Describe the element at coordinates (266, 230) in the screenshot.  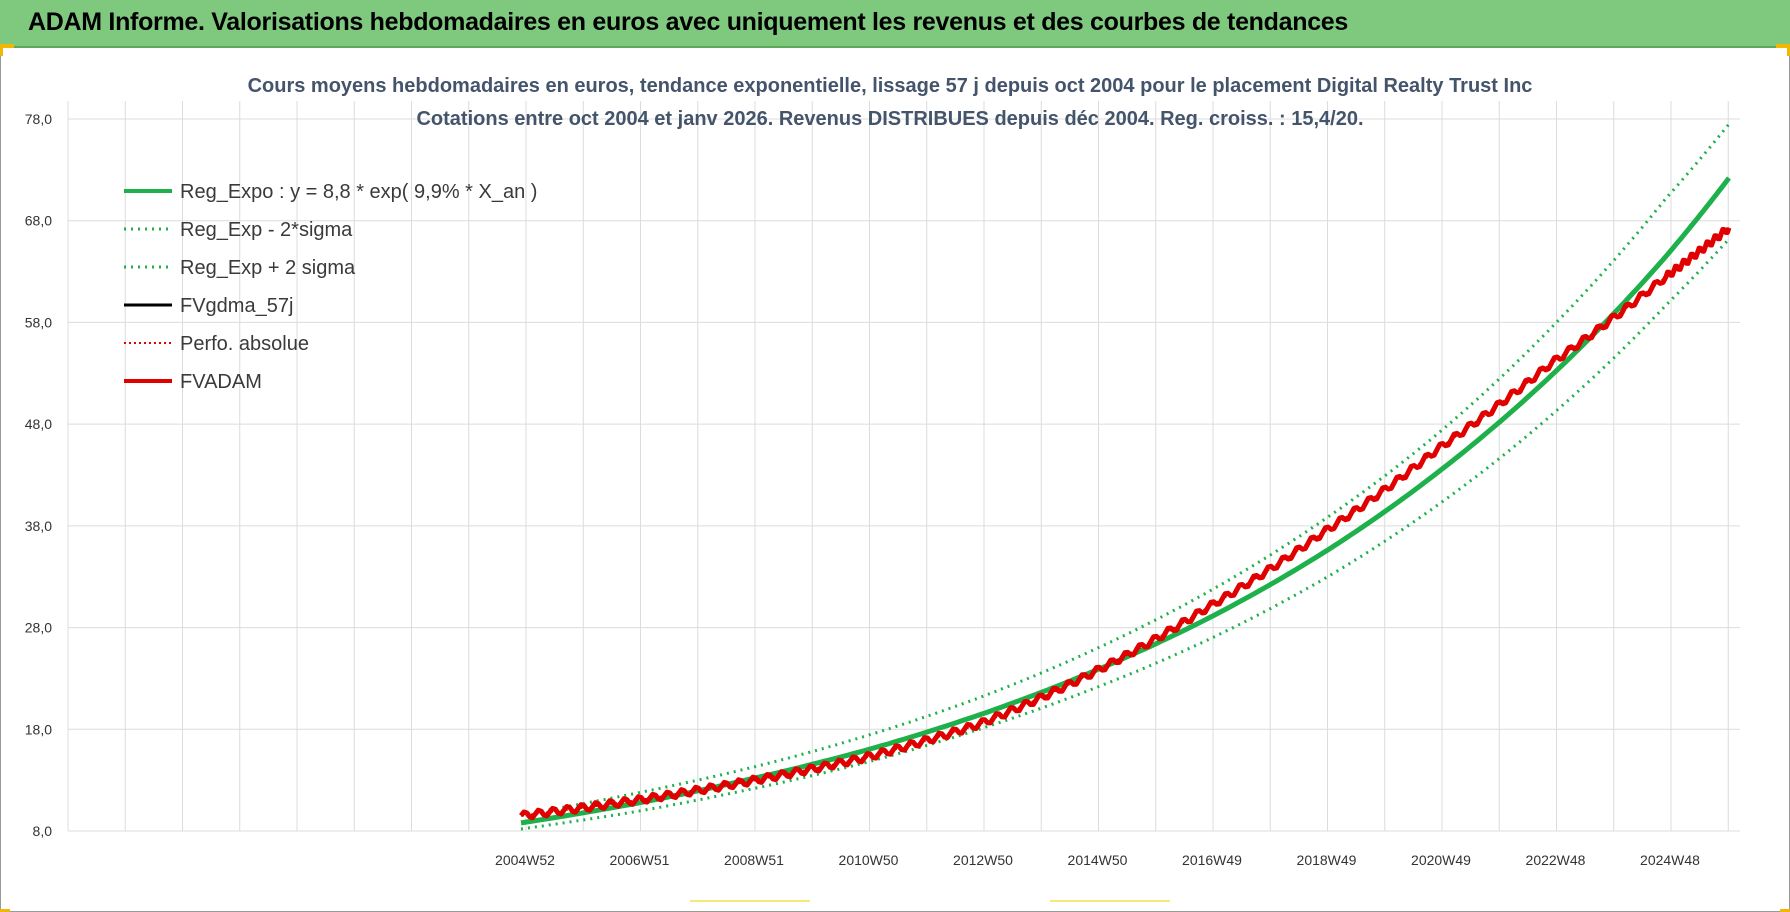
I see `legend-label: Reg_Exp - 2*sigma` at that location.